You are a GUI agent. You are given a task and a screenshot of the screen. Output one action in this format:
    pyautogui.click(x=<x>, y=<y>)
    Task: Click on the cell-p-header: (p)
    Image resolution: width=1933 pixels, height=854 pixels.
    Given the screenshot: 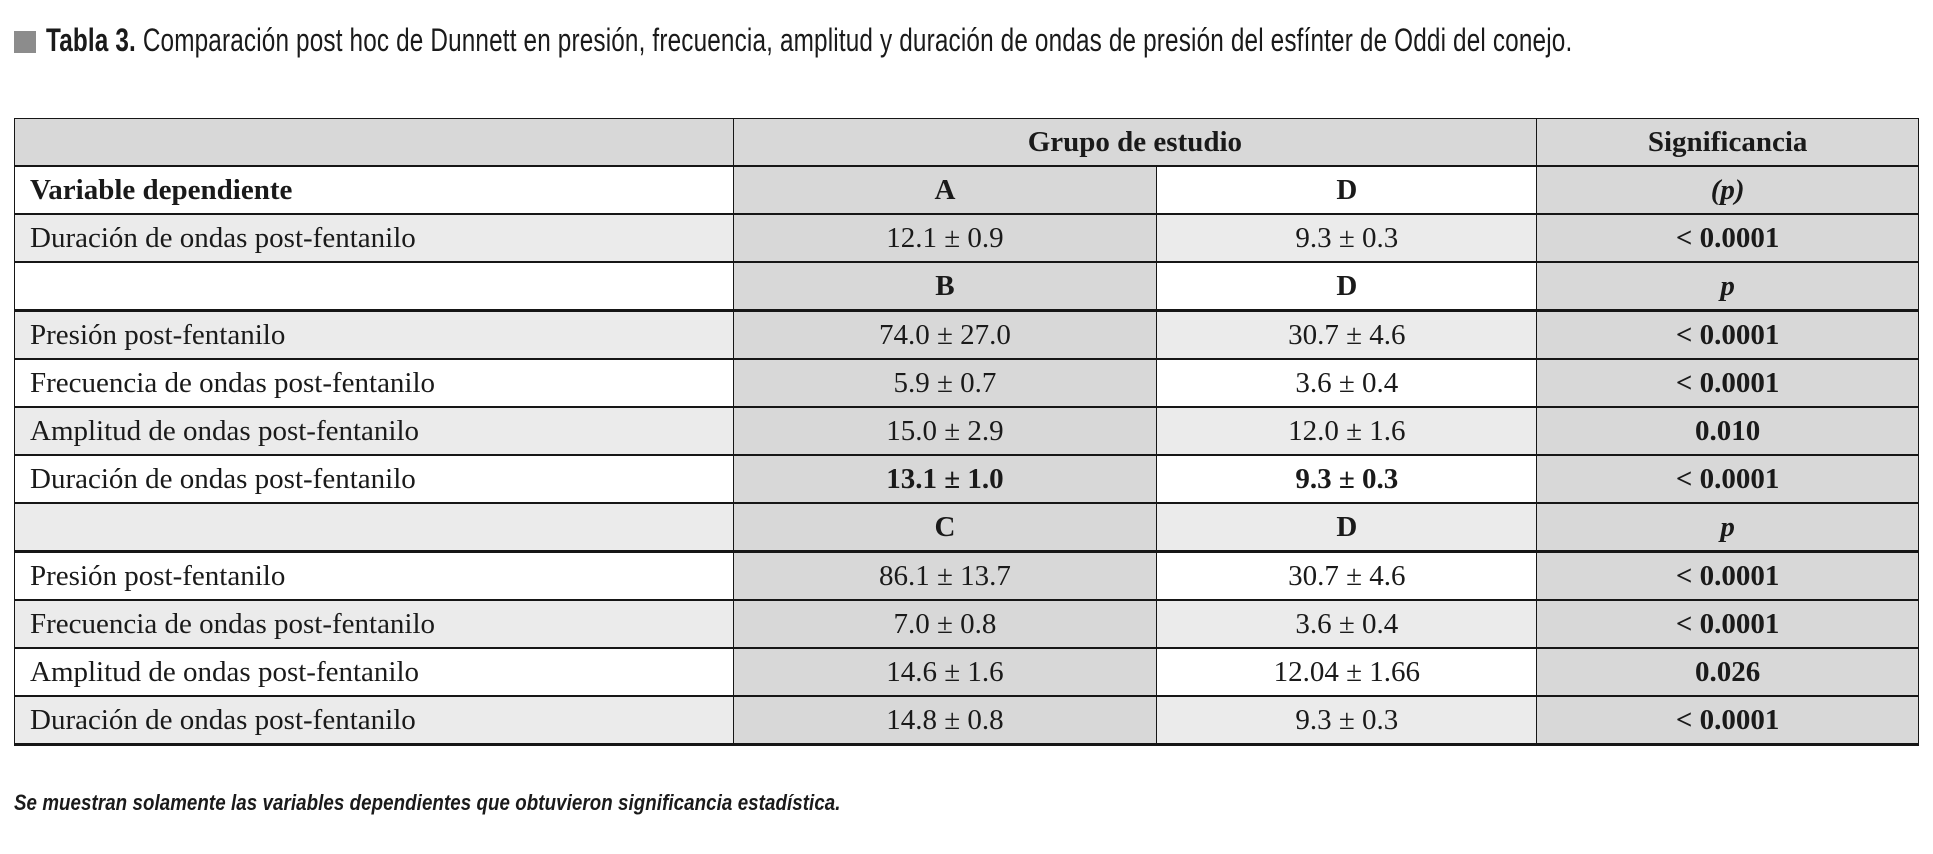 What is the action you would take?
    pyautogui.click(x=1727, y=190)
    